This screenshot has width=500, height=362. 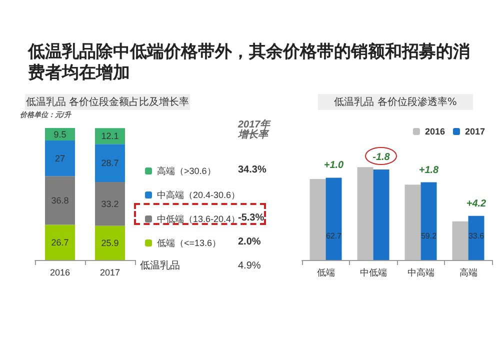 What do you see at coordinates (429, 170) in the screenshot?
I see `annotation: +1.8` at bounding box center [429, 170].